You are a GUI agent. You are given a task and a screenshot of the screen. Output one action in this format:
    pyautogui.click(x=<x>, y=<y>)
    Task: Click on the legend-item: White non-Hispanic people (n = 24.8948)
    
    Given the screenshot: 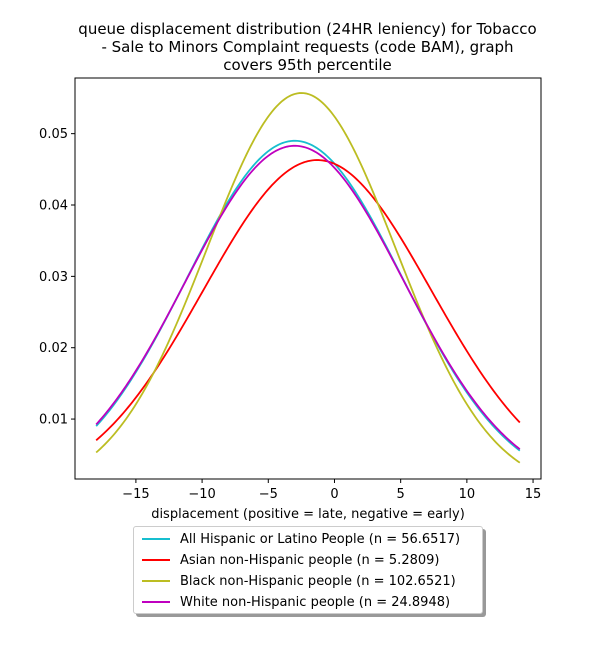 What is the action you would take?
    pyautogui.click(x=296, y=602)
    